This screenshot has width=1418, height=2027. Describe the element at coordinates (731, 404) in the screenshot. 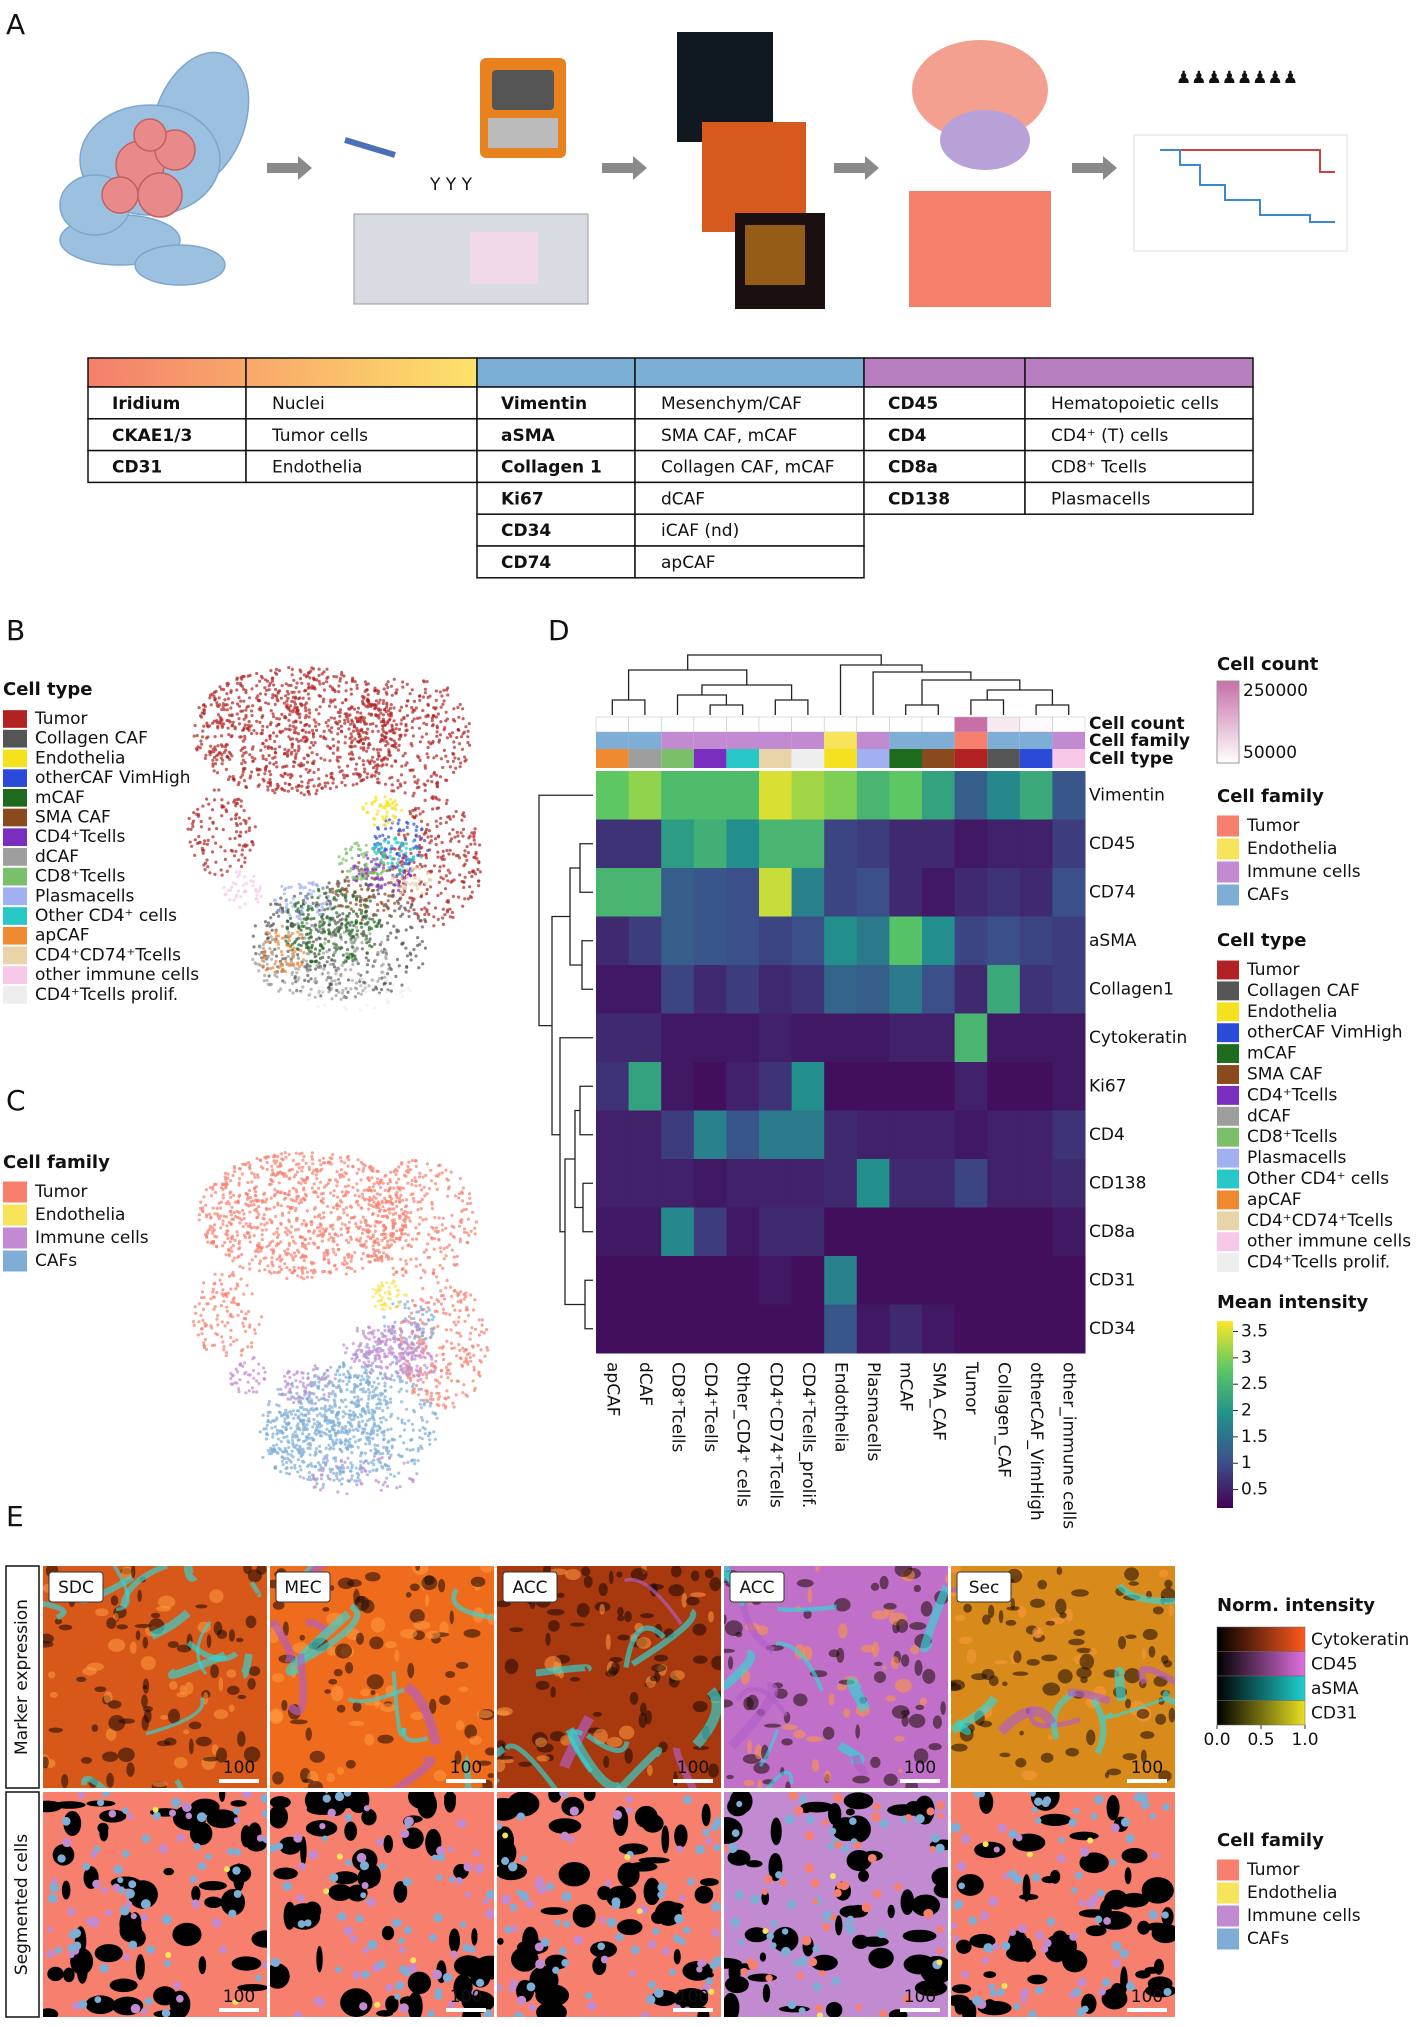

I see `marker-description: Mesenchym/CAF` at that location.